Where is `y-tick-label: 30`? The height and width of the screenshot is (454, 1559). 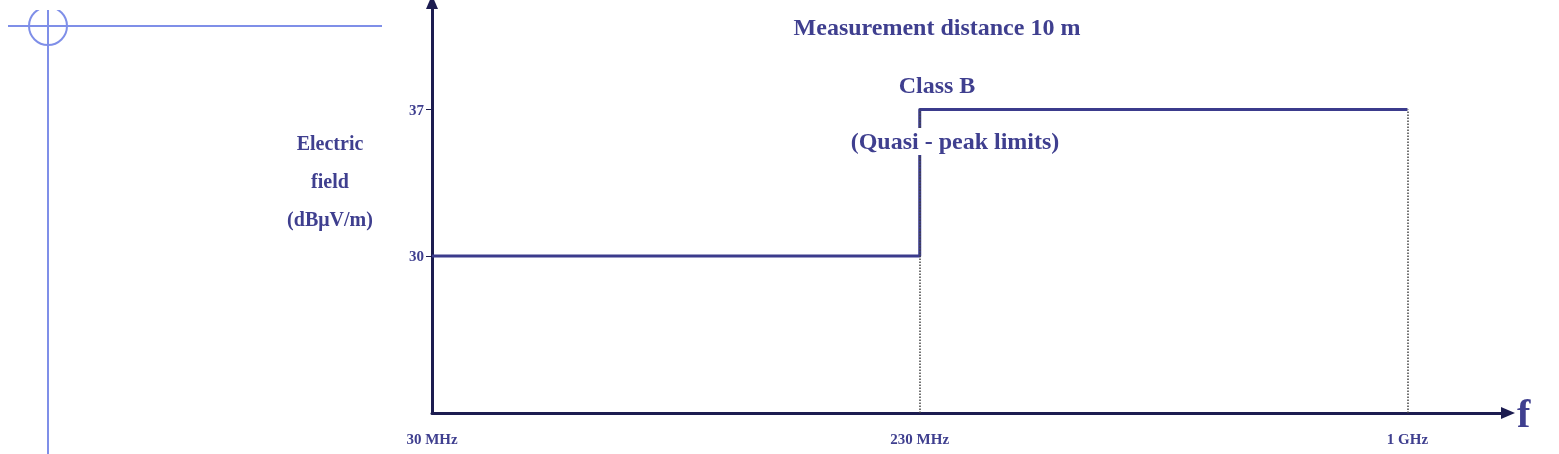 y-tick-label: 30 is located at coordinates (416, 256).